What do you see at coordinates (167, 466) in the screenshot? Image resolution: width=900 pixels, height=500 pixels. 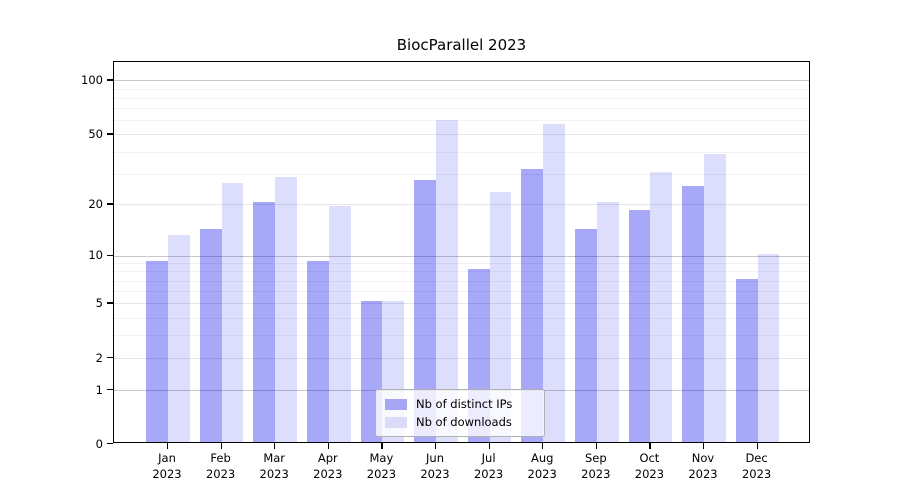 I see `x-tick-label-jan: Jan 2023` at bounding box center [167, 466].